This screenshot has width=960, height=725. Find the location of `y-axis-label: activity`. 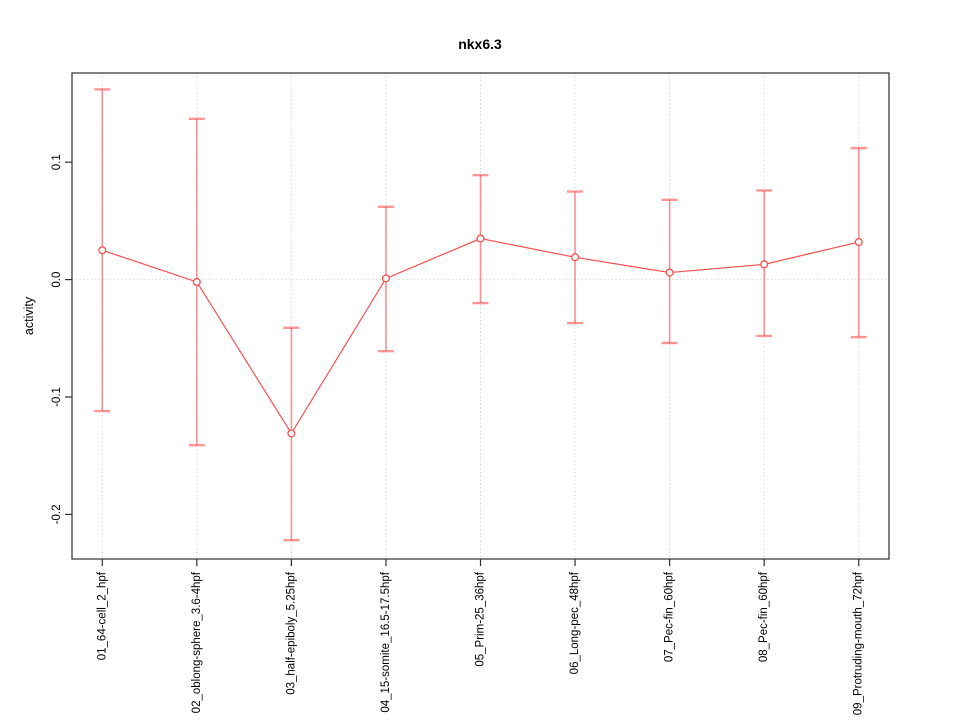

y-axis-label: activity is located at coordinates (29, 315).